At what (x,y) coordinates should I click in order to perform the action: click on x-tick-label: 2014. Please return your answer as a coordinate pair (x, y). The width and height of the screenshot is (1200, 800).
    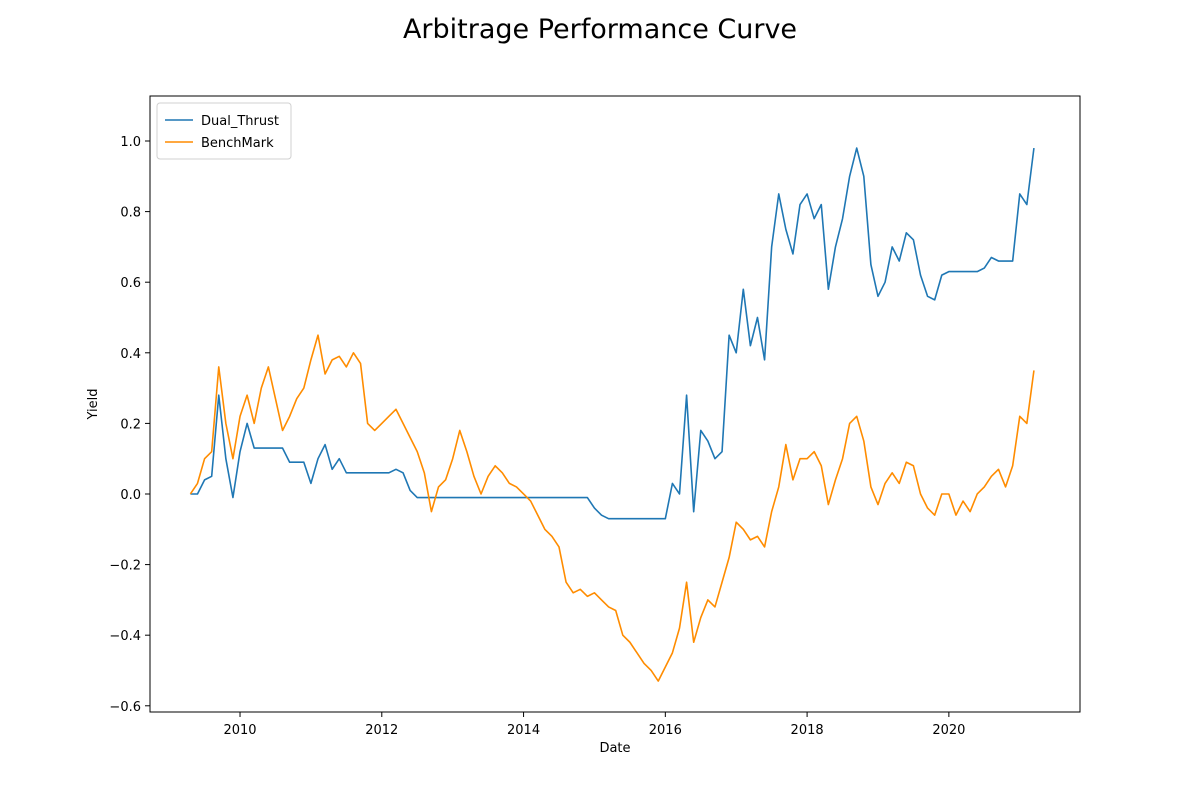
    Looking at the image, I should click on (523, 730).